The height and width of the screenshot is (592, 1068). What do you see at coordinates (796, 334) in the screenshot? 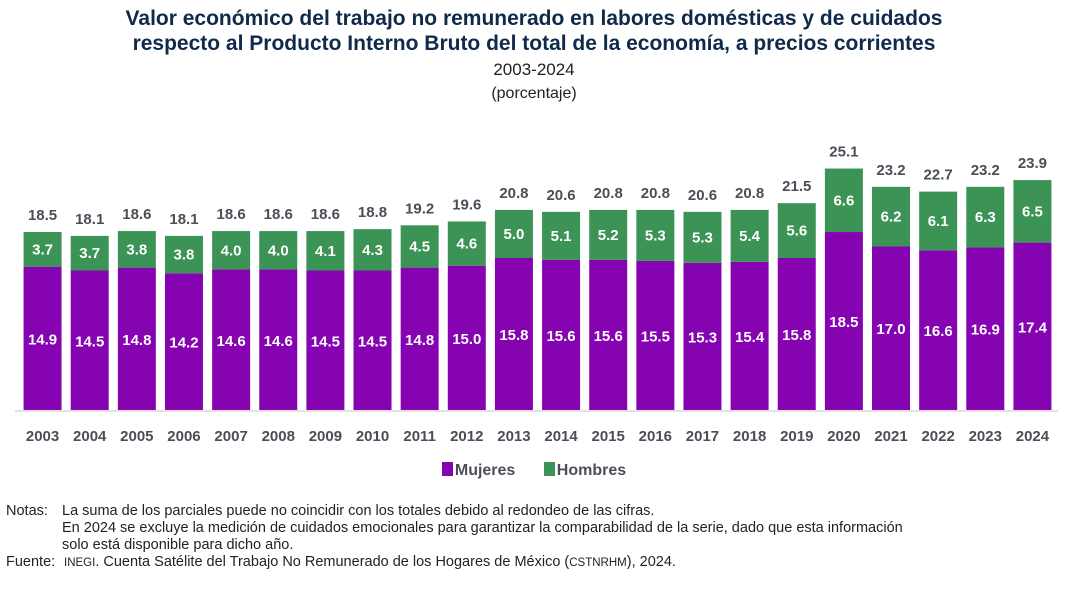
I see `bar-mujeres-2019` at bounding box center [796, 334].